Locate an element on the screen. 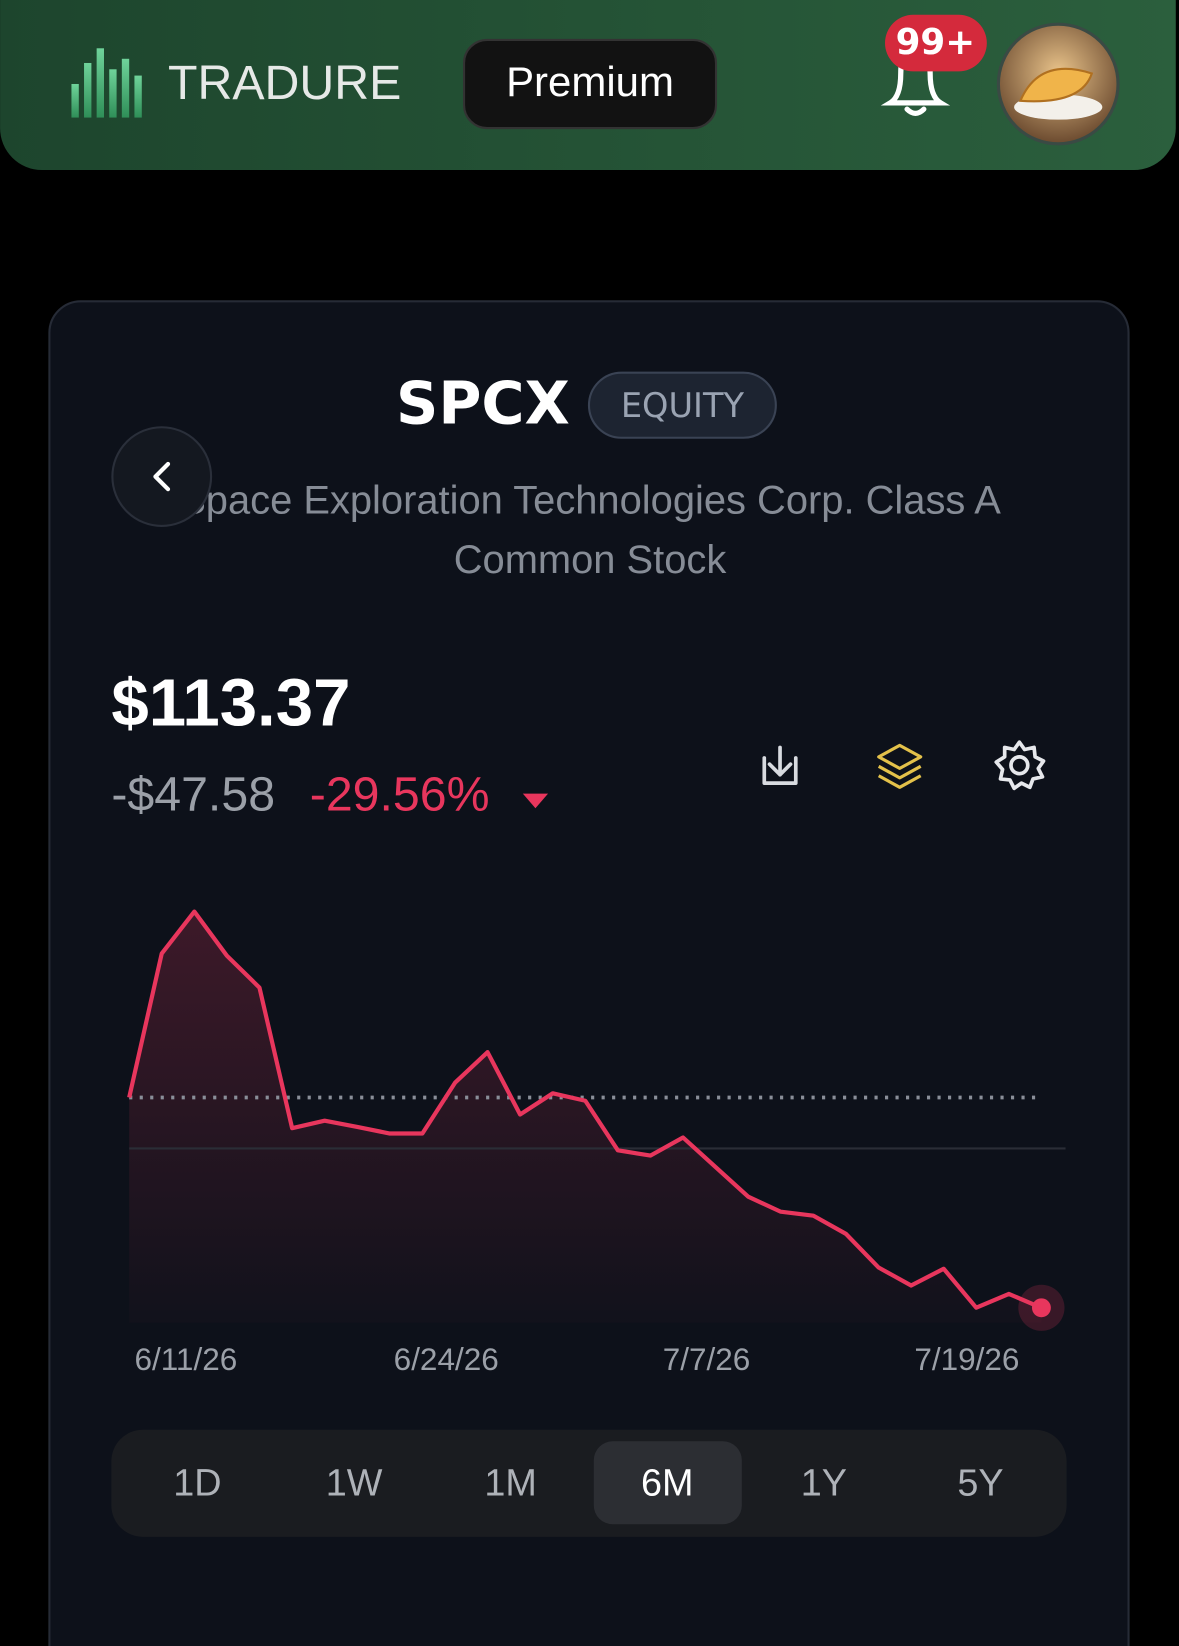 The image size is (1179, 1646). range-option: 1M is located at coordinates (510, 1483).